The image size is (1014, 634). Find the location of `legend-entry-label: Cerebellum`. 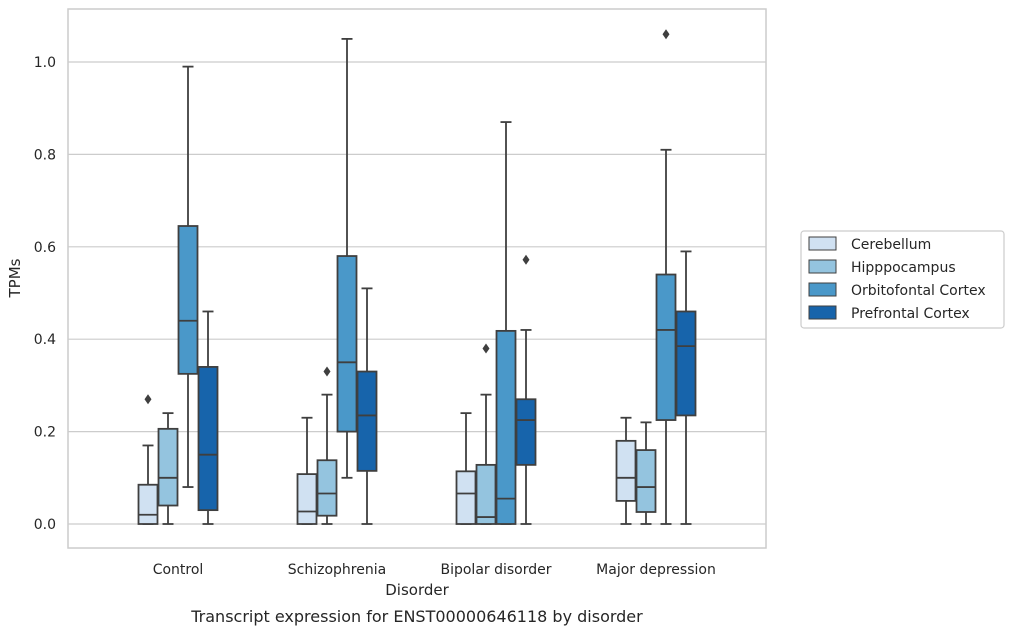

legend-entry-label: Cerebellum is located at coordinates (891, 245).